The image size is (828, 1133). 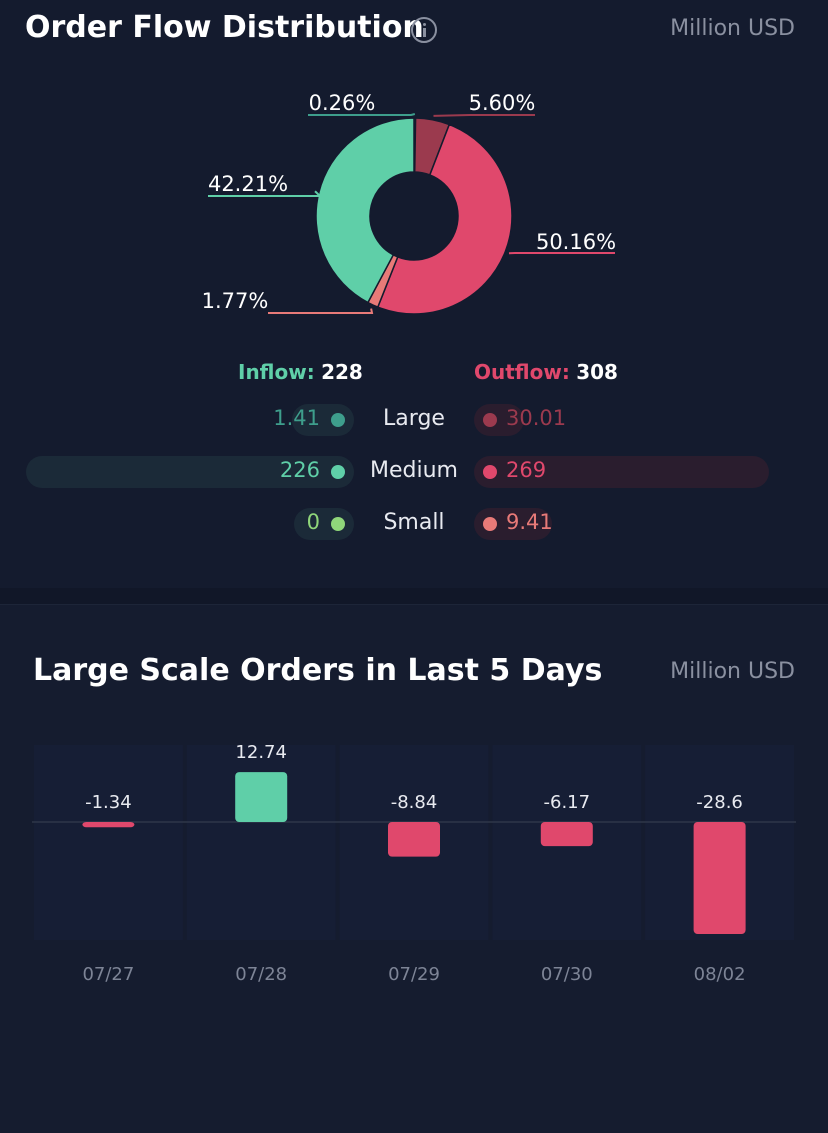 What do you see at coordinates (567, 974) in the screenshot?
I see `bar-category-label: 07/30` at bounding box center [567, 974].